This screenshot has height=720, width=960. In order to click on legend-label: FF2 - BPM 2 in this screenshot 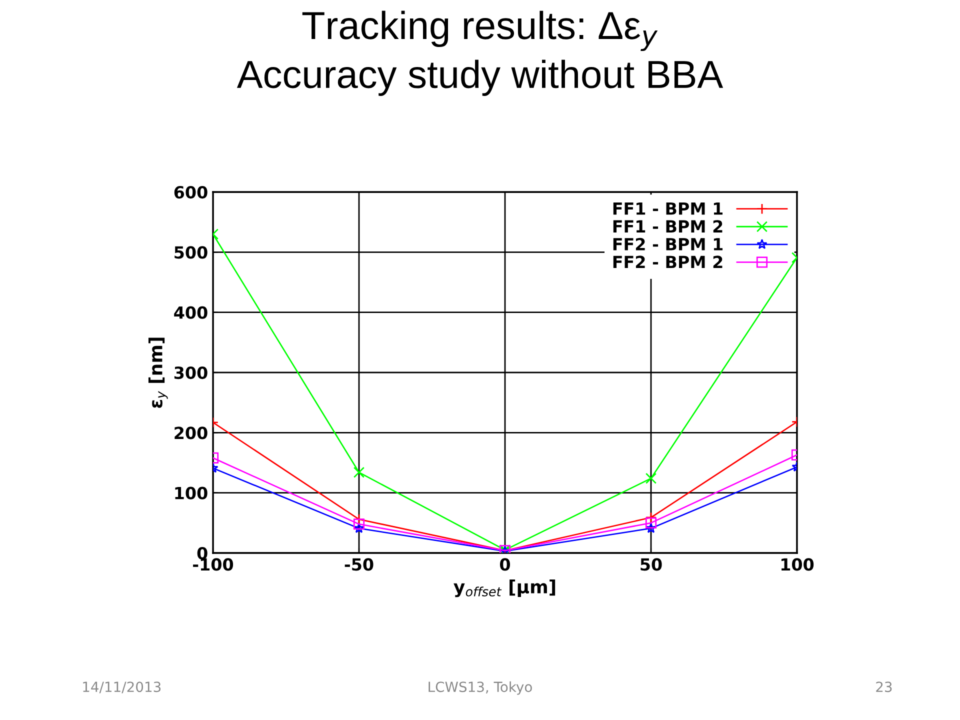, I will do `click(667, 262)`.